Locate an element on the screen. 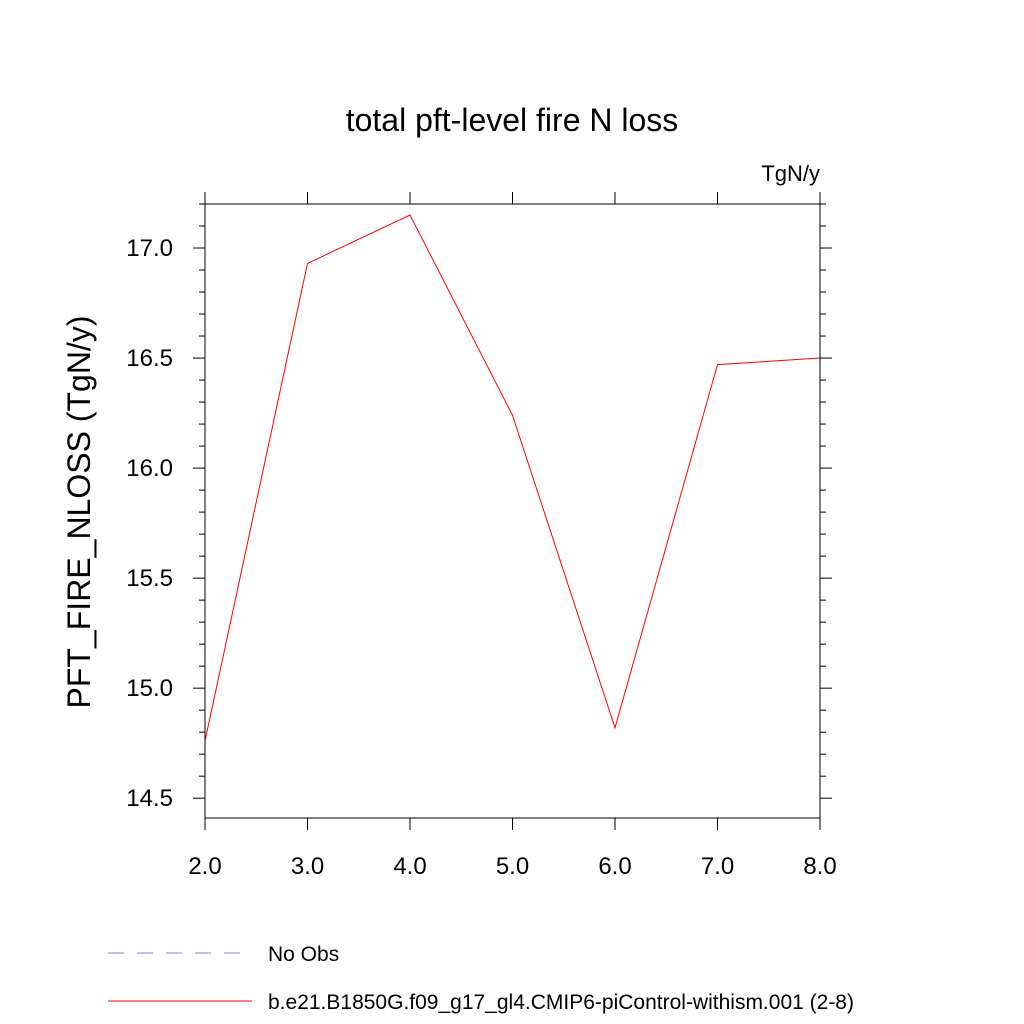 The width and height of the screenshot is (1024, 1024). x-tick-label: 3.0 is located at coordinates (307, 866).